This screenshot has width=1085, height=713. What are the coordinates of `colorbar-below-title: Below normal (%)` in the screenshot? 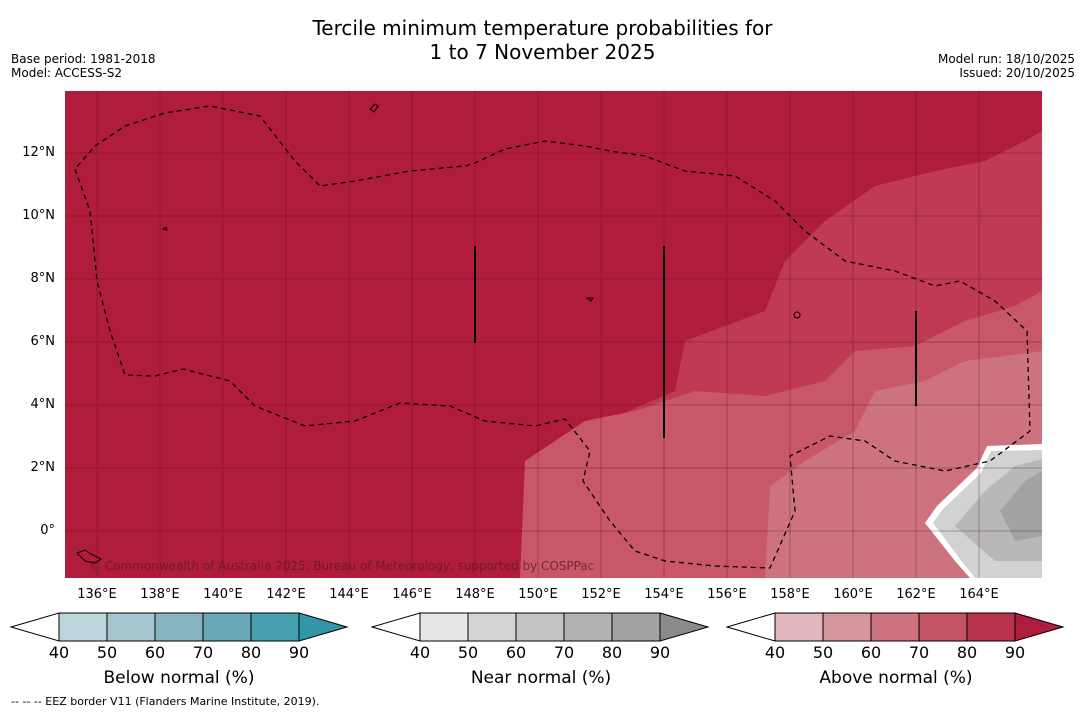 It's located at (179, 678).